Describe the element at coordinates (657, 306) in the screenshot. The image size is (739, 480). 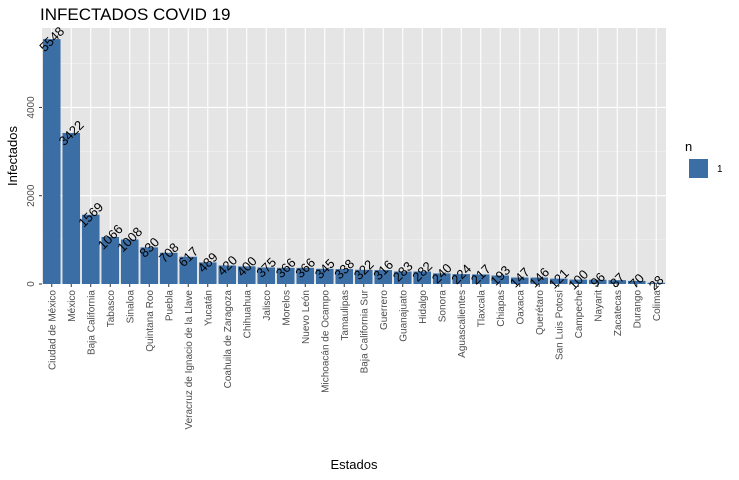
I see `x-tick-label: Colima` at that location.